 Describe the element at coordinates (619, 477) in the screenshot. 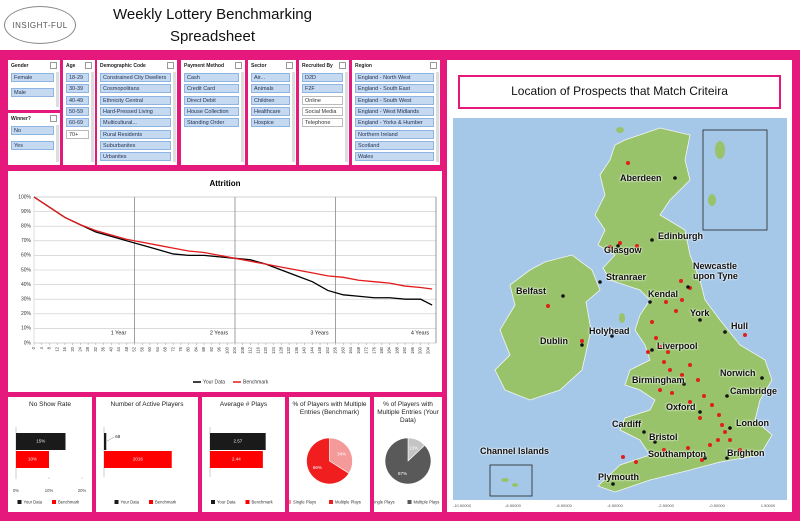

I see `city-label: Plymouth` at that location.